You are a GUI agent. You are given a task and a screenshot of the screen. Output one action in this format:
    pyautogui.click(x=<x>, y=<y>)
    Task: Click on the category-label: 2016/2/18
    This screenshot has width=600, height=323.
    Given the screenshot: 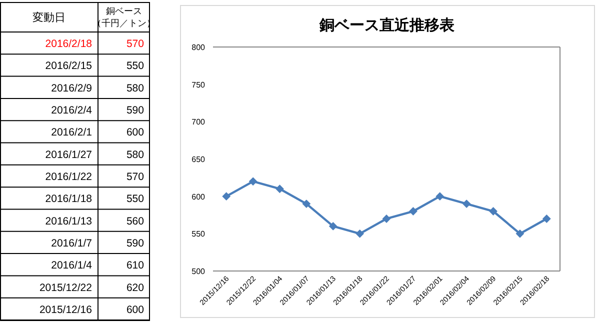 What is the action you would take?
    pyautogui.click(x=68, y=44)
    